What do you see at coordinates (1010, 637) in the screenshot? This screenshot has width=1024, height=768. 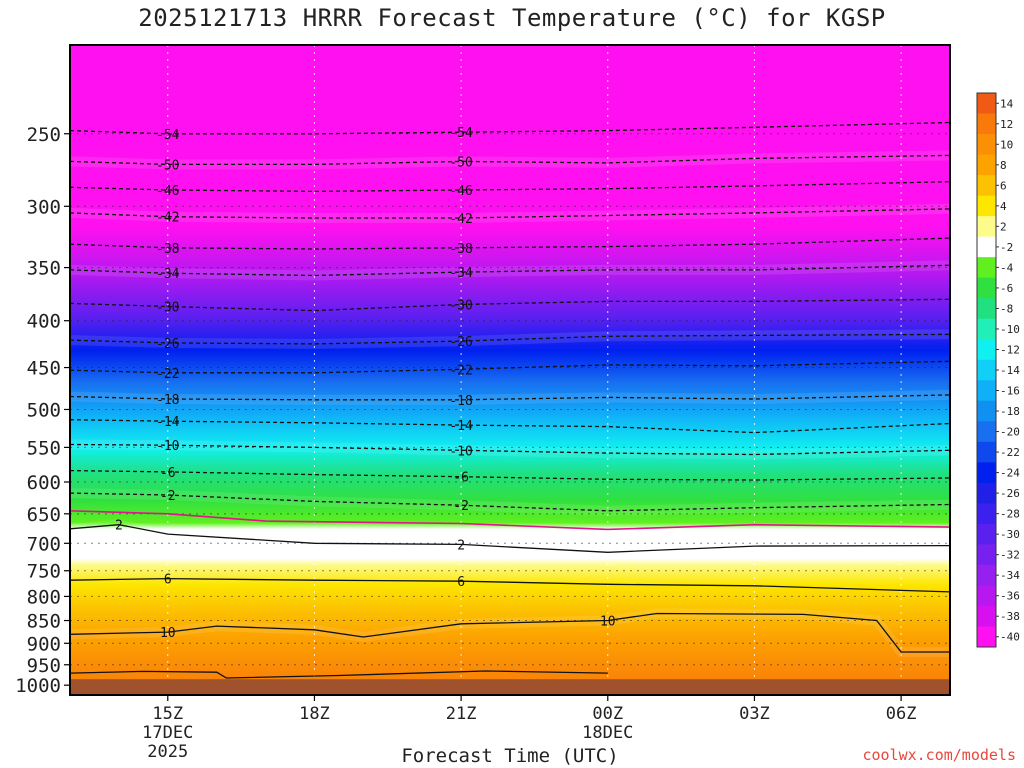 I see `colorbar-label: -40` at bounding box center [1010, 637].